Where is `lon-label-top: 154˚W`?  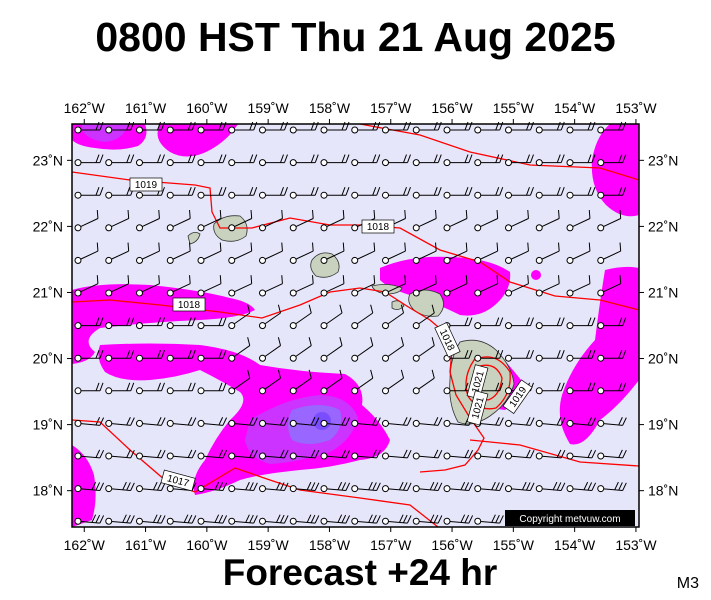 lon-label-top: 154˚W is located at coordinates (575, 108).